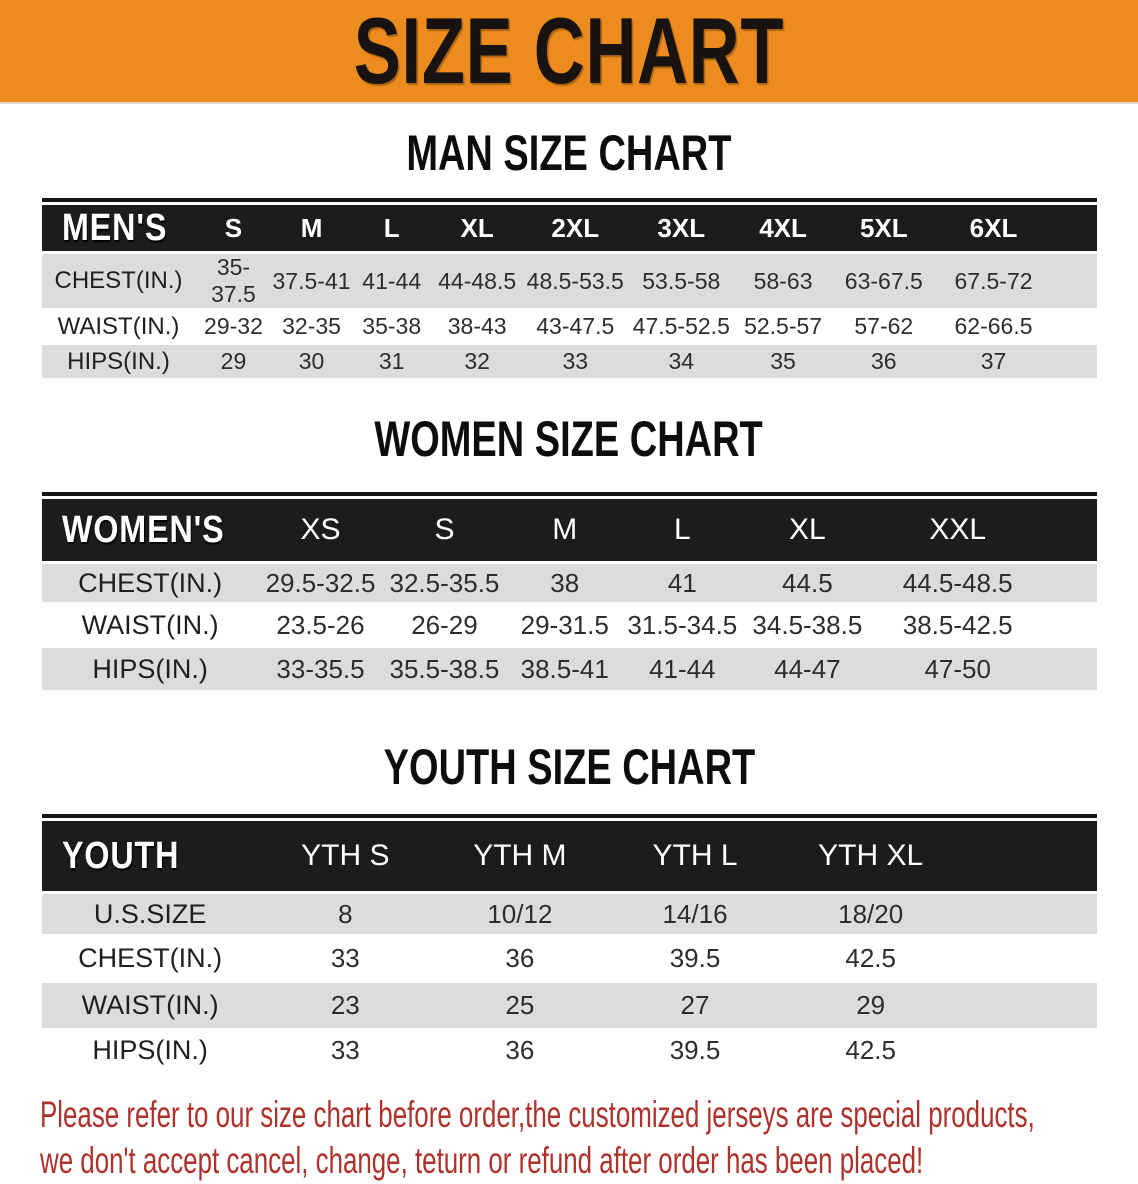  I want to click on table-title: YOUTH, so click(150, 857).